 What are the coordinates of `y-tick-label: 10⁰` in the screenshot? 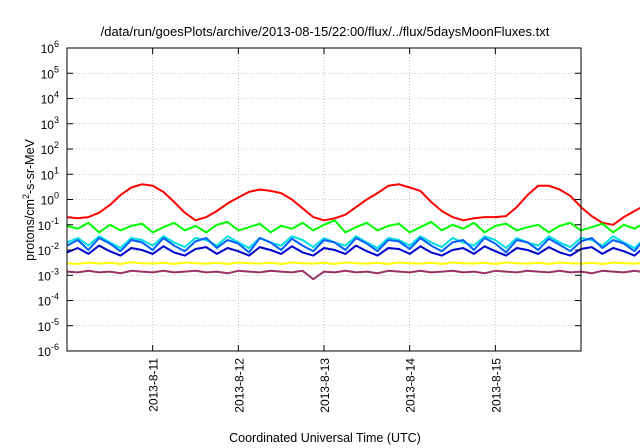 It's located at (50, 199).